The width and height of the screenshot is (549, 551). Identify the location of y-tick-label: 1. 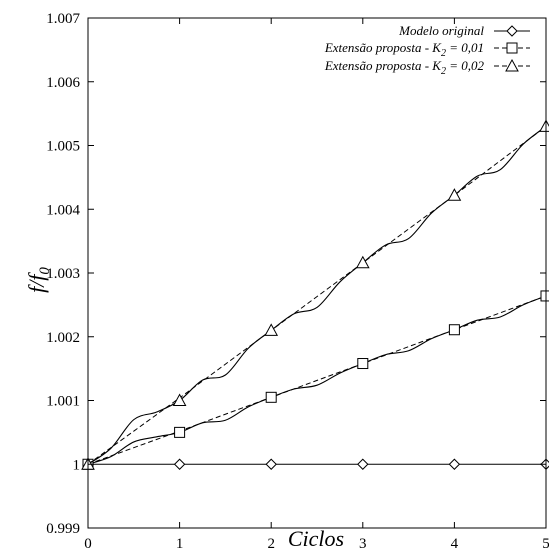
(77, 465).